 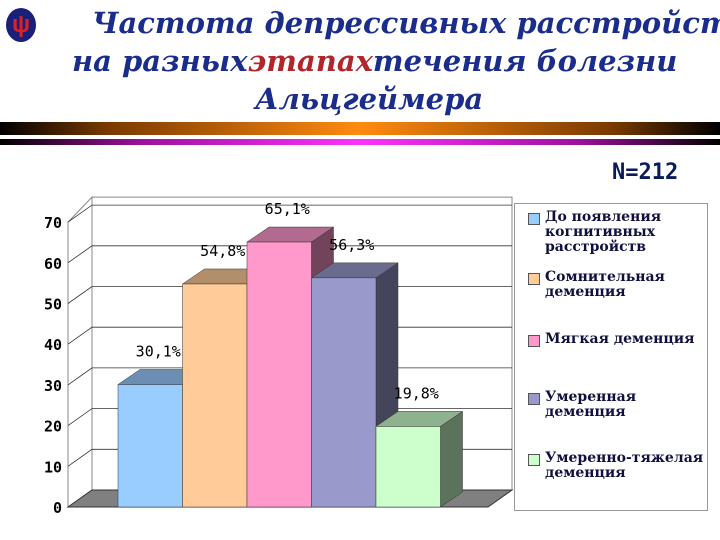 What do you see at coordinates (451, 459) in the screenshot?
I see `bar-side` at bounding box center [451, 459].